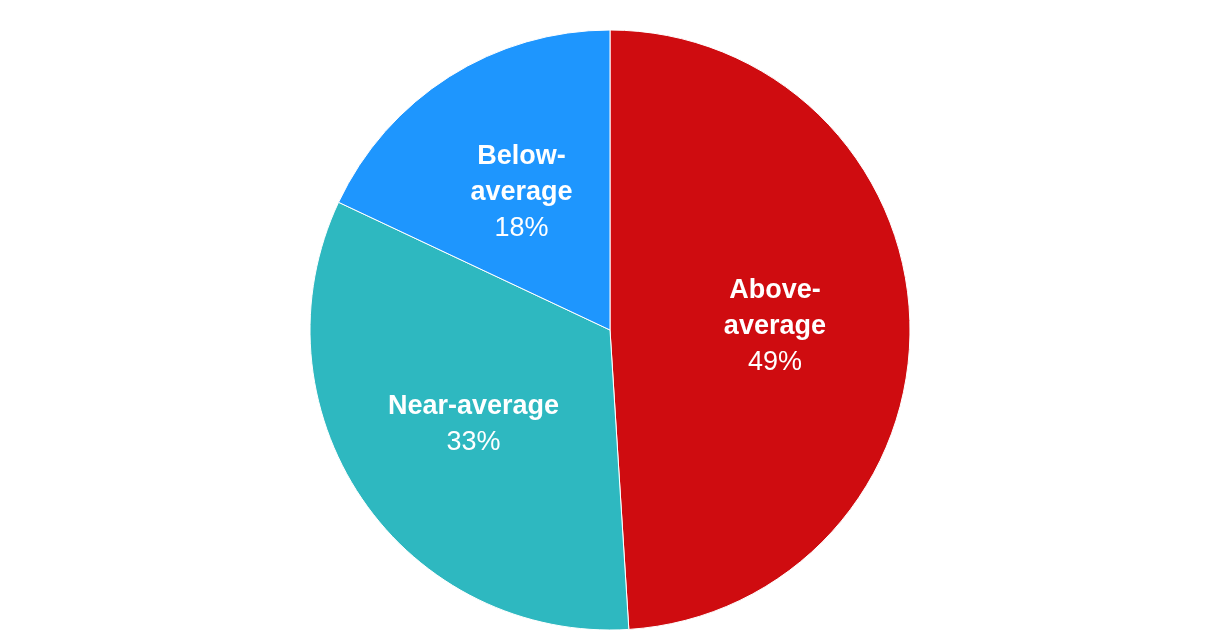  I want to click on slice-label: Above-average, so click(774, 306).